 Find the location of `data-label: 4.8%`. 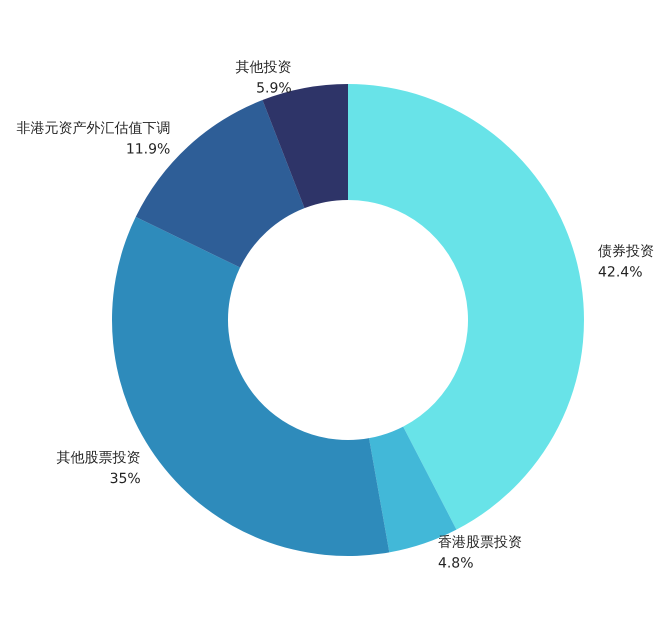

data-label: 4.8% is located at coordinates (456, 563).